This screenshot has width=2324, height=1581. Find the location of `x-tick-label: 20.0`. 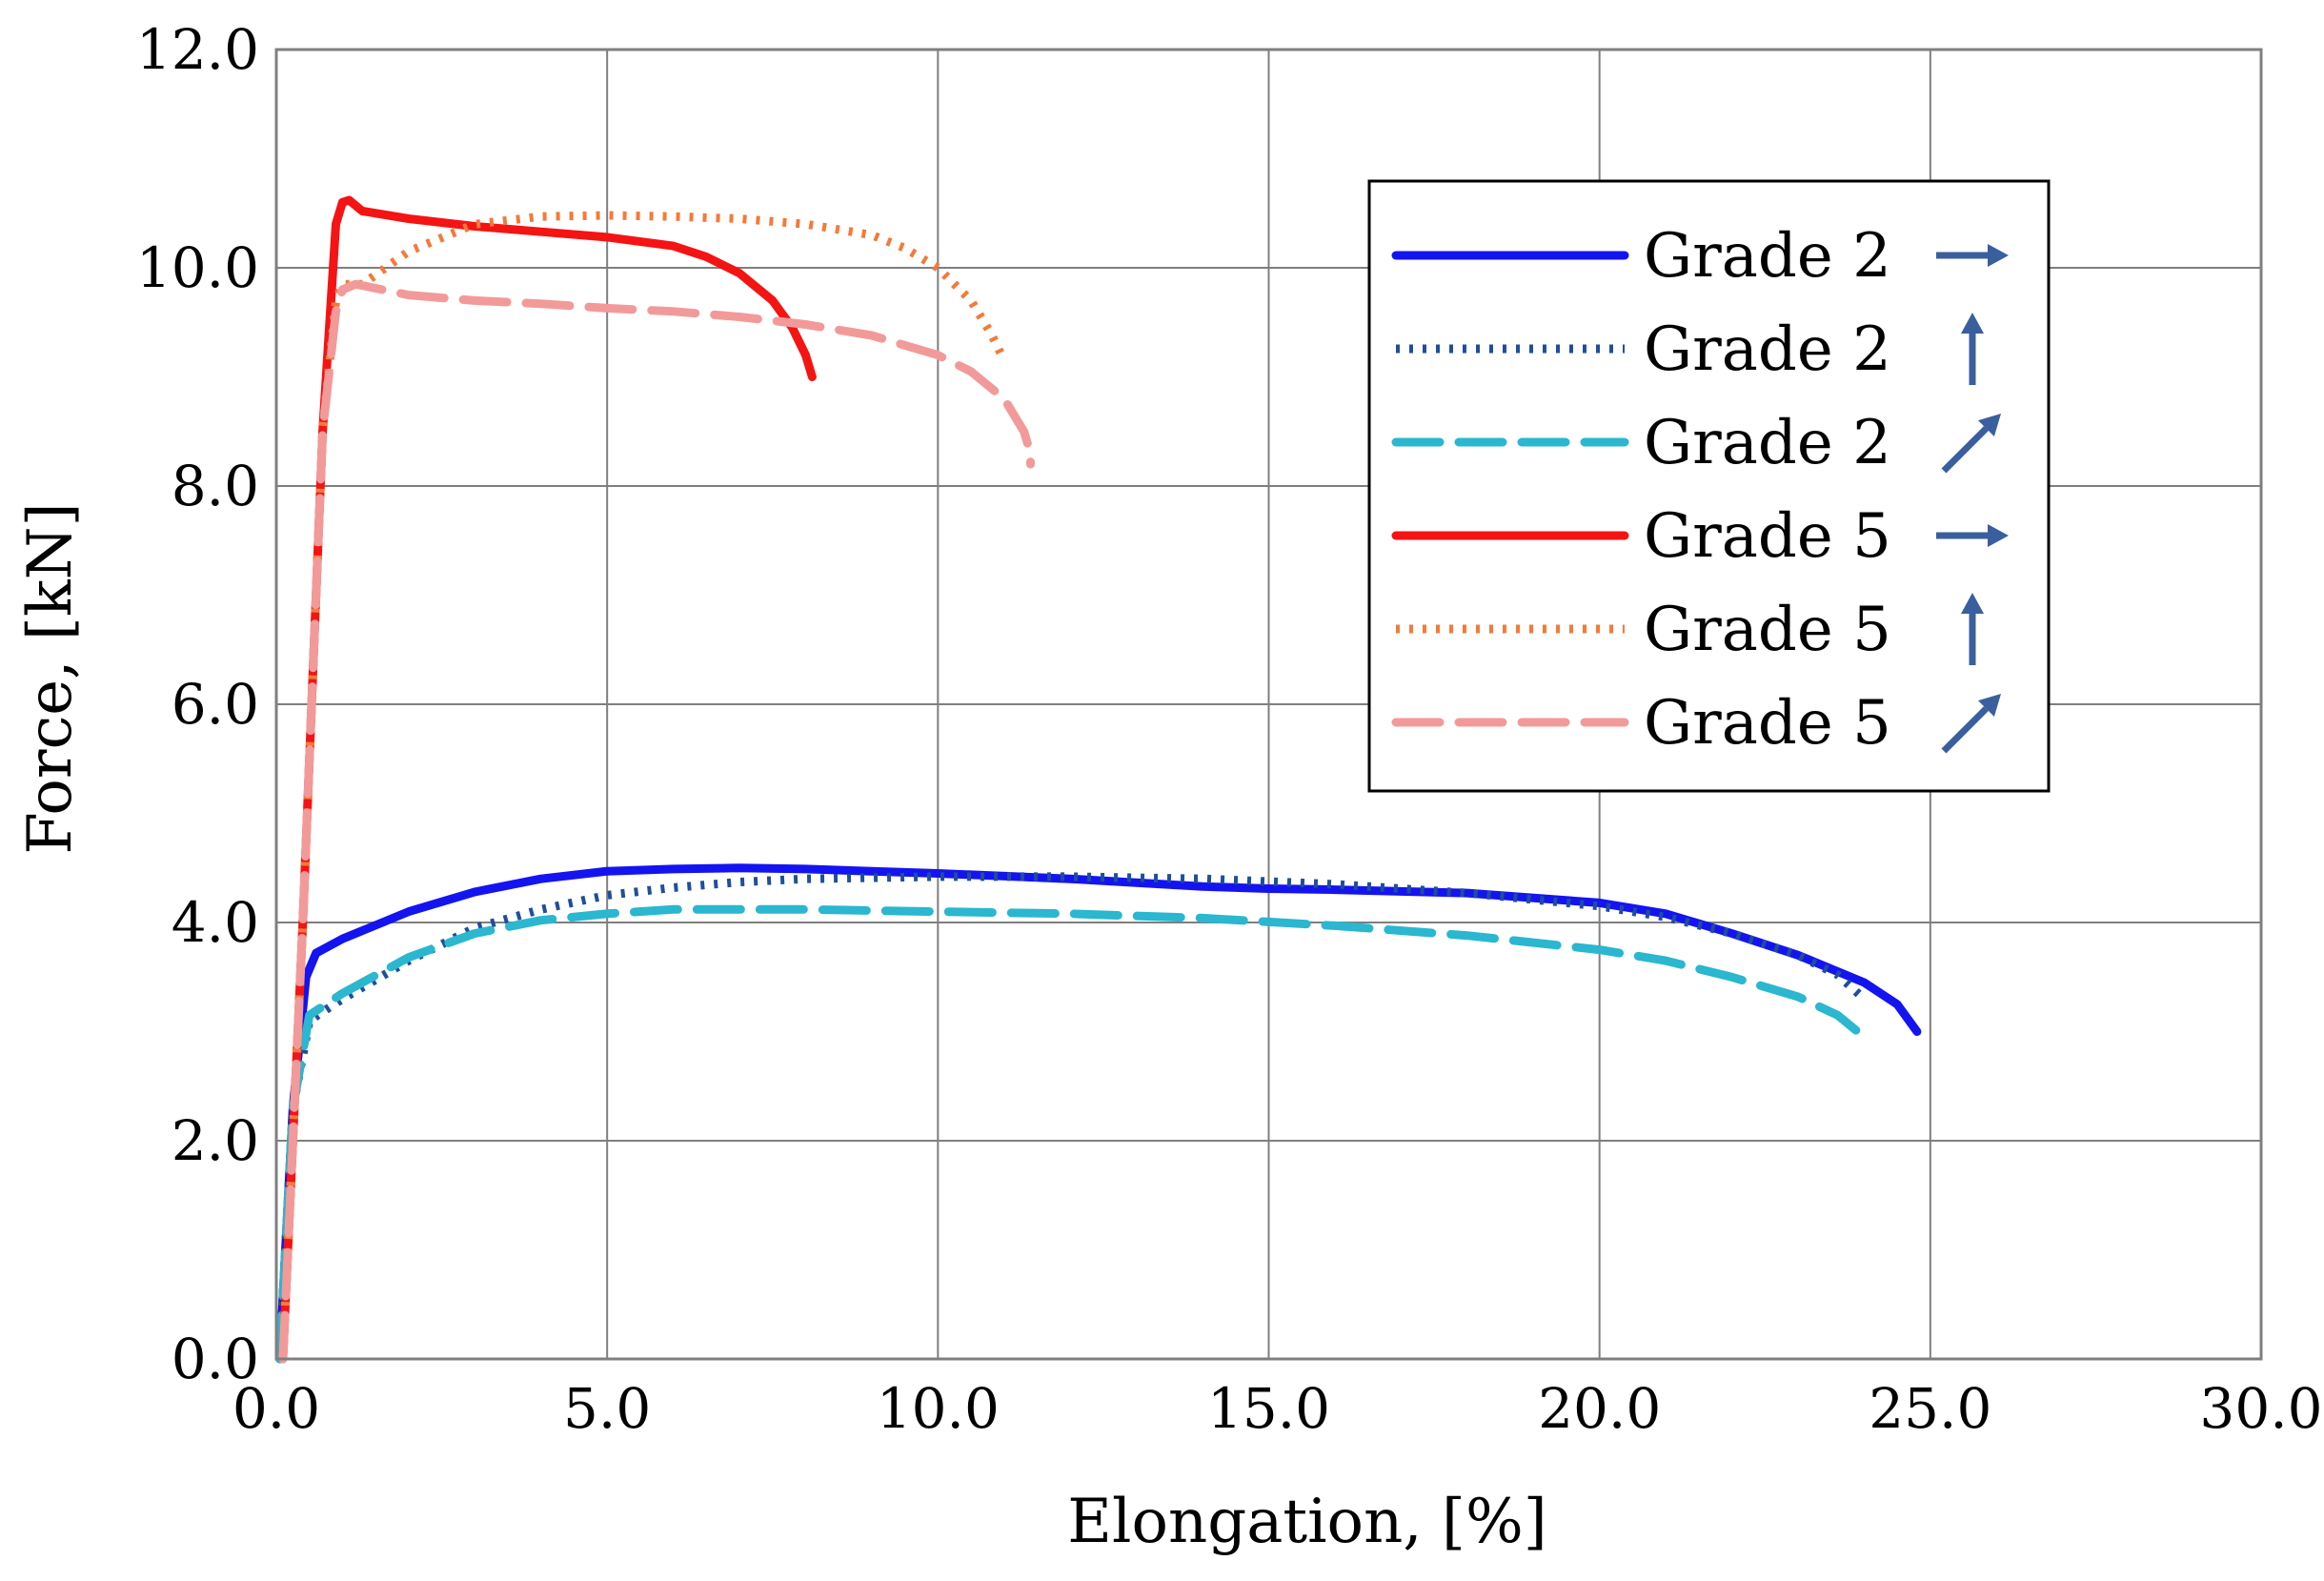

x-tick-label: 20.0 is located at coordinates (1600, 1408).